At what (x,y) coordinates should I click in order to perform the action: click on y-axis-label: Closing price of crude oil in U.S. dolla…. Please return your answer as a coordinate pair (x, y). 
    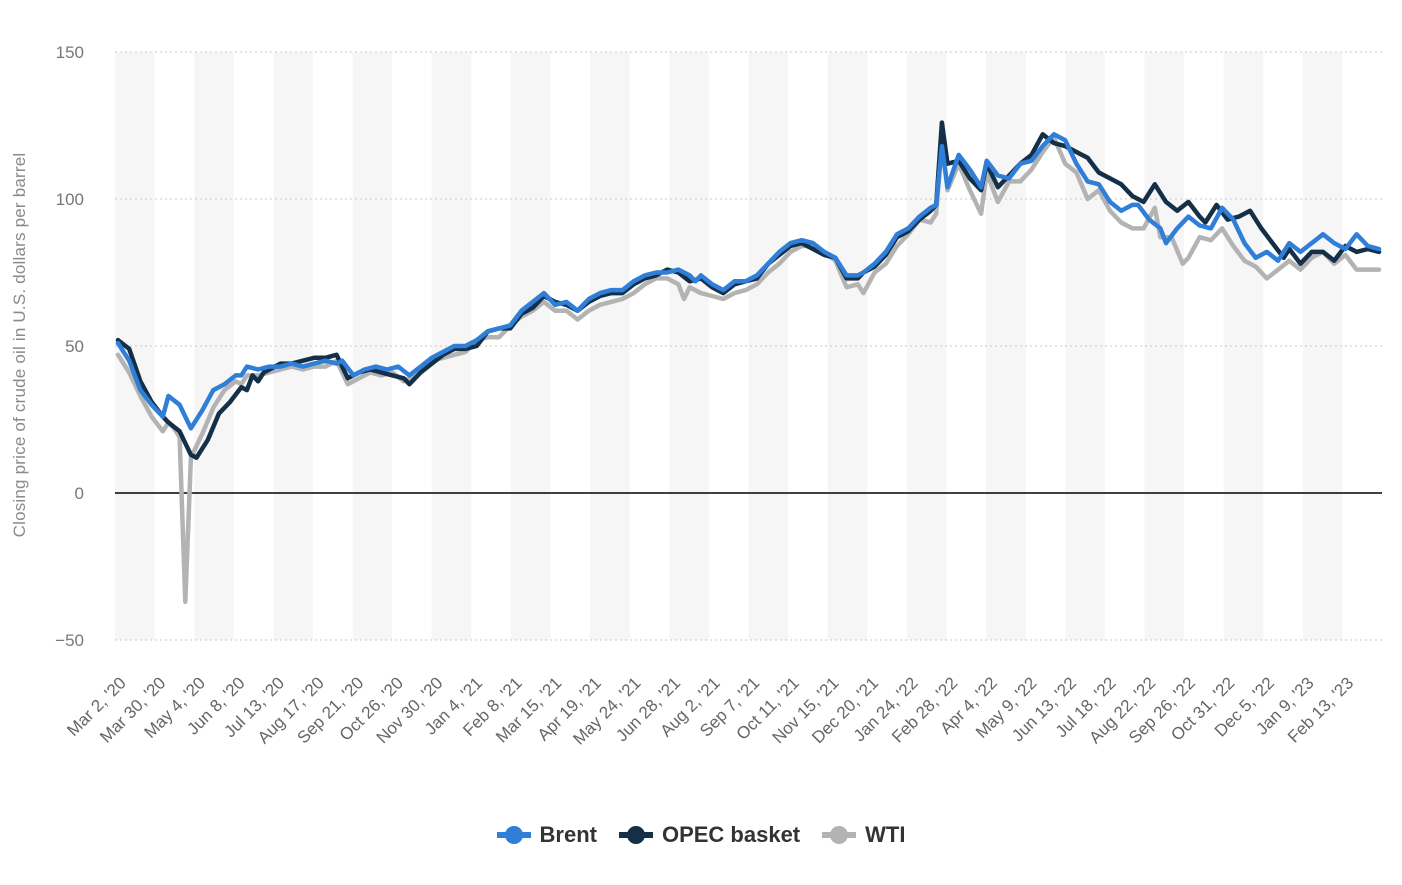
    Looking at the image, I should click on (19, 345).